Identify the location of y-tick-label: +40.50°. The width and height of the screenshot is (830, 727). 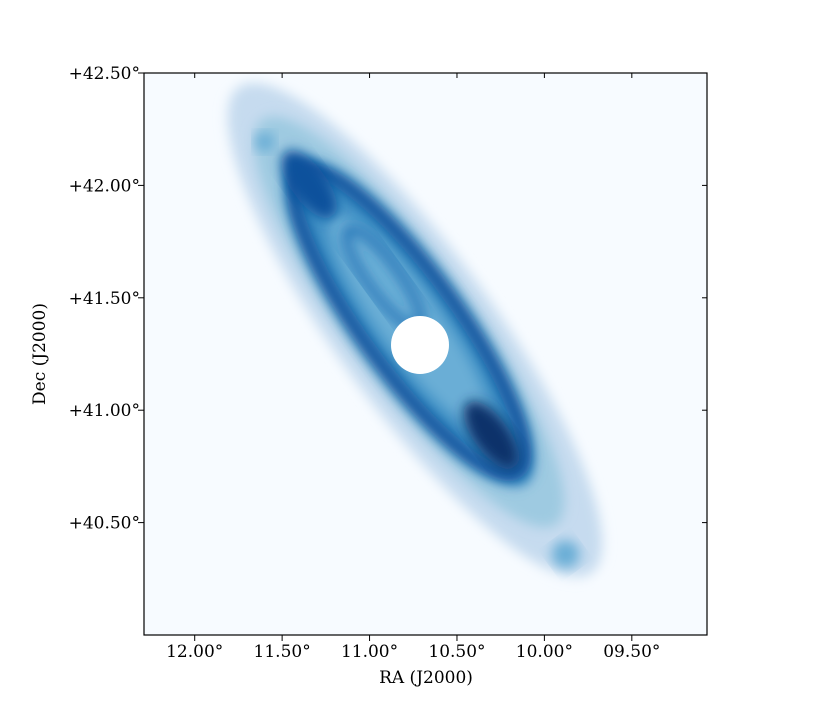
(104, 524).